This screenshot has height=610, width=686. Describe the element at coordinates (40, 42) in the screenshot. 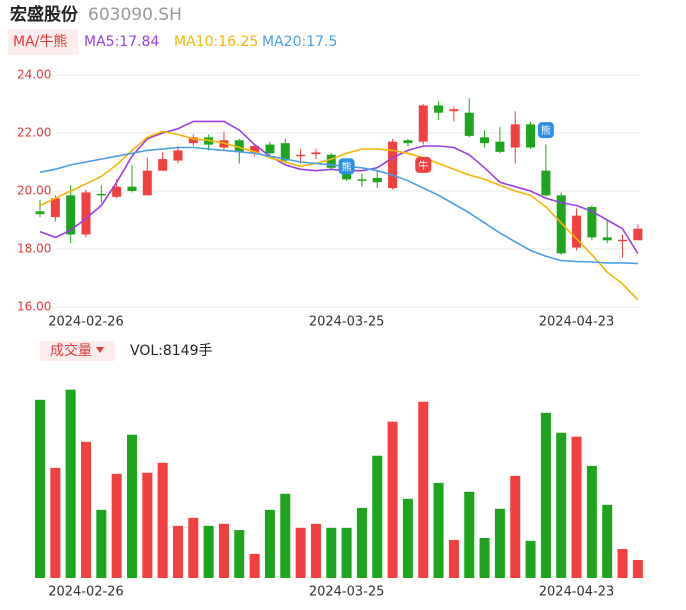

I see `ma-button: MA/牛熊` at that location.